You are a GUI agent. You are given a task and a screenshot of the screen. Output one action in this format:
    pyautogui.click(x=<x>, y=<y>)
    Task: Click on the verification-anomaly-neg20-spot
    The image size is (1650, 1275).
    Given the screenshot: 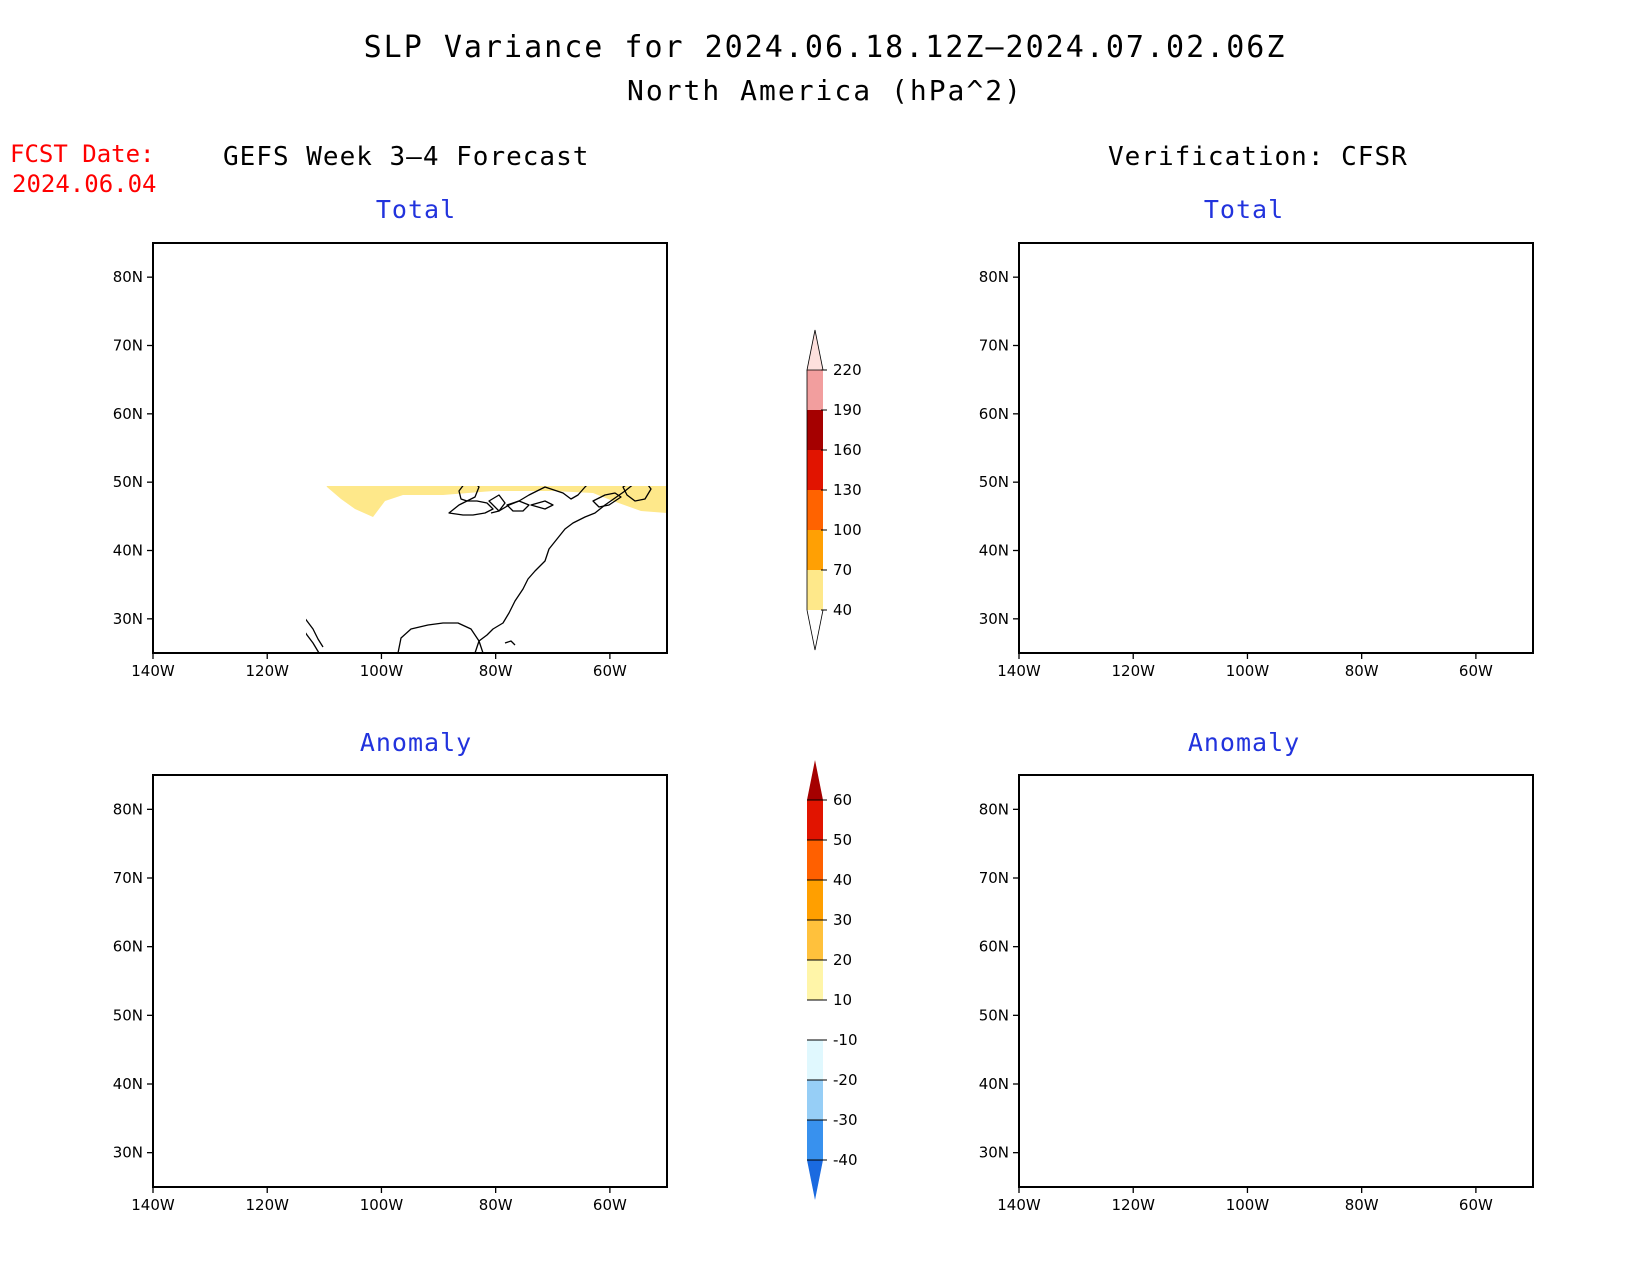 What is the action you would take?
    pyautogui.click(x=1357, y=944)
    